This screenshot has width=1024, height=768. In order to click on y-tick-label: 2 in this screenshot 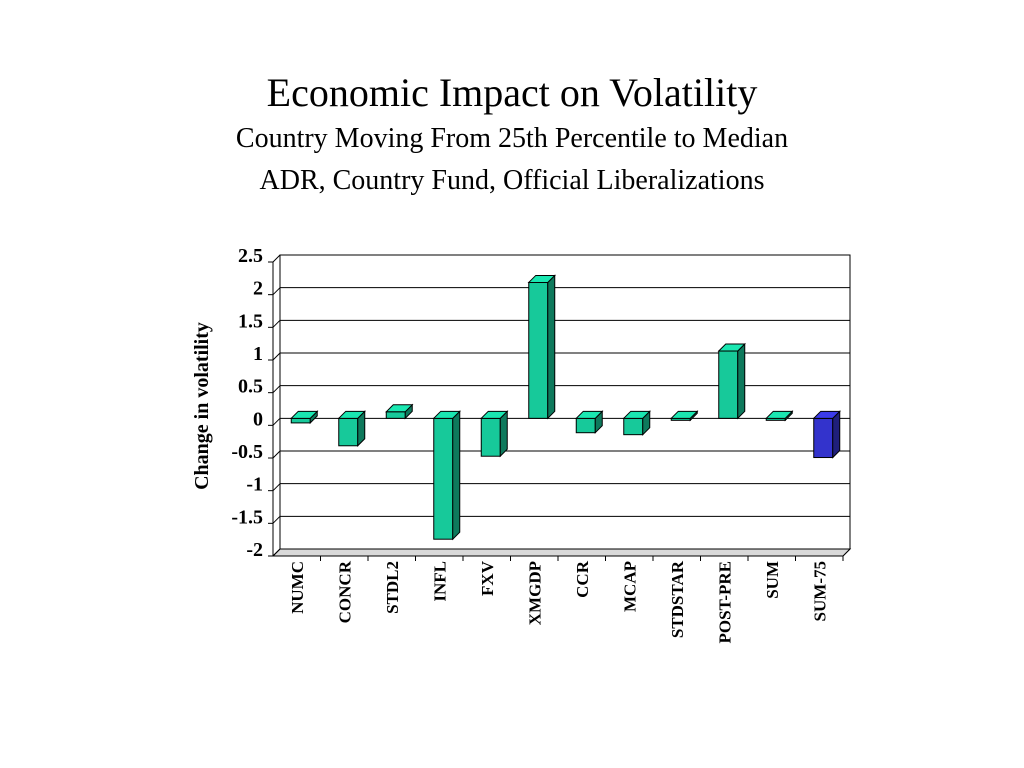, I will do `click(258, 289)`.